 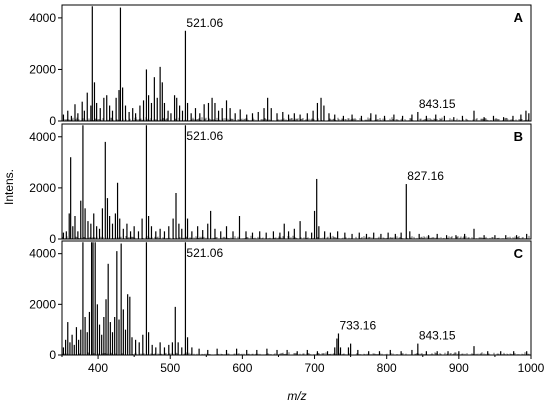 What do you see at coordinates (357, 325) in the screenshot?
I see `peak-label: 733.16` at bounding box center [357, 325].